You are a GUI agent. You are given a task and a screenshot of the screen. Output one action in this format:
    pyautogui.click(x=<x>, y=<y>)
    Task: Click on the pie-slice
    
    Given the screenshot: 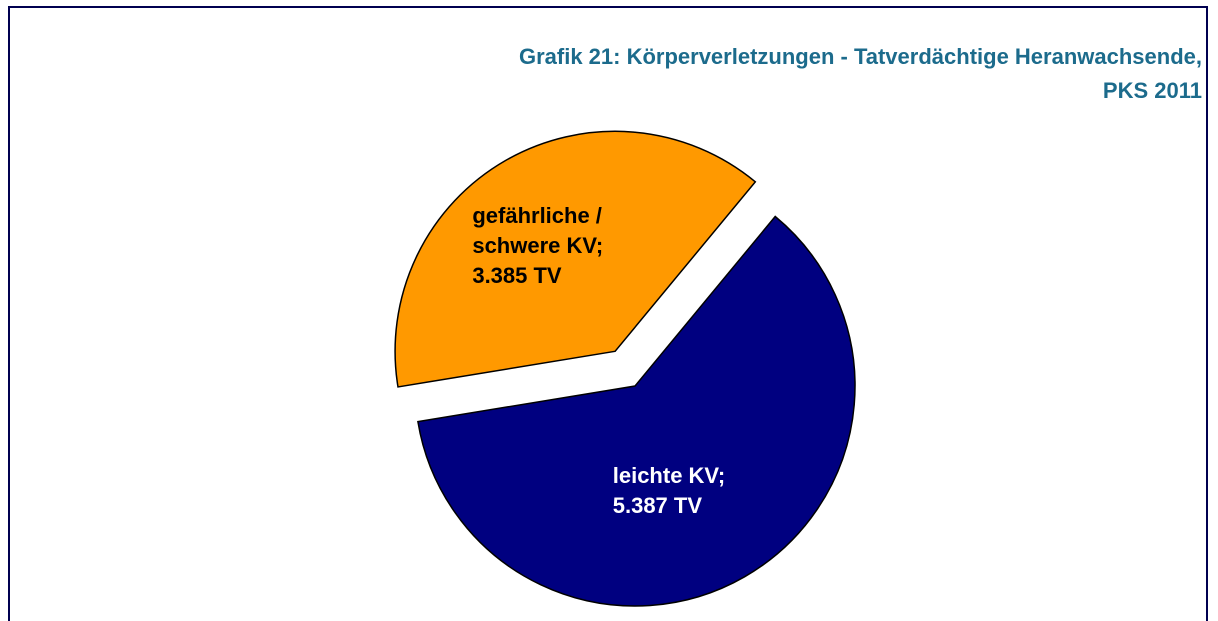 What is the action you would take?
    pyautogui.click(x=575, y=259)
    